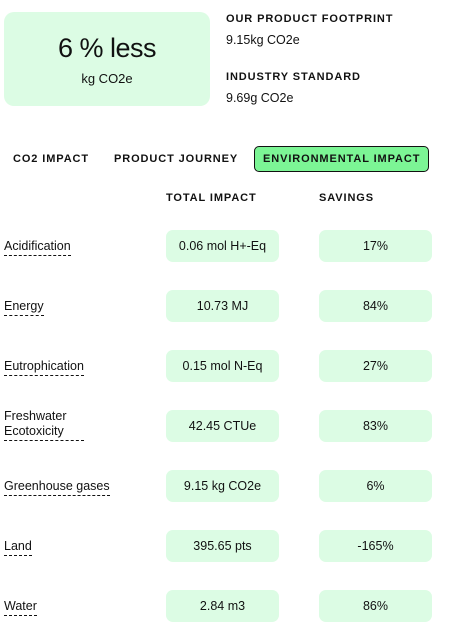 This screenshot has width=449, height=634. I want to click on table-row: Freshwater Ecotoxicity 42.45 CTUe 83%, so click(224, 426).